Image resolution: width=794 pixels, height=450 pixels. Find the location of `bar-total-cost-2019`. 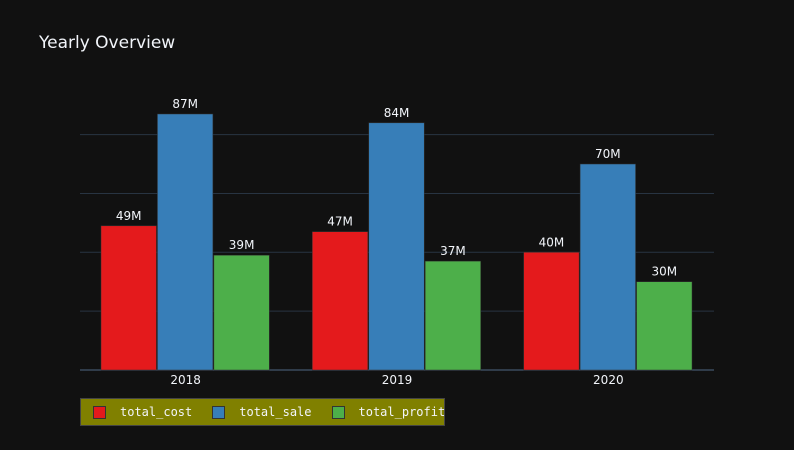

bar-total-cost-2019 is located at coordinates (340, 301).